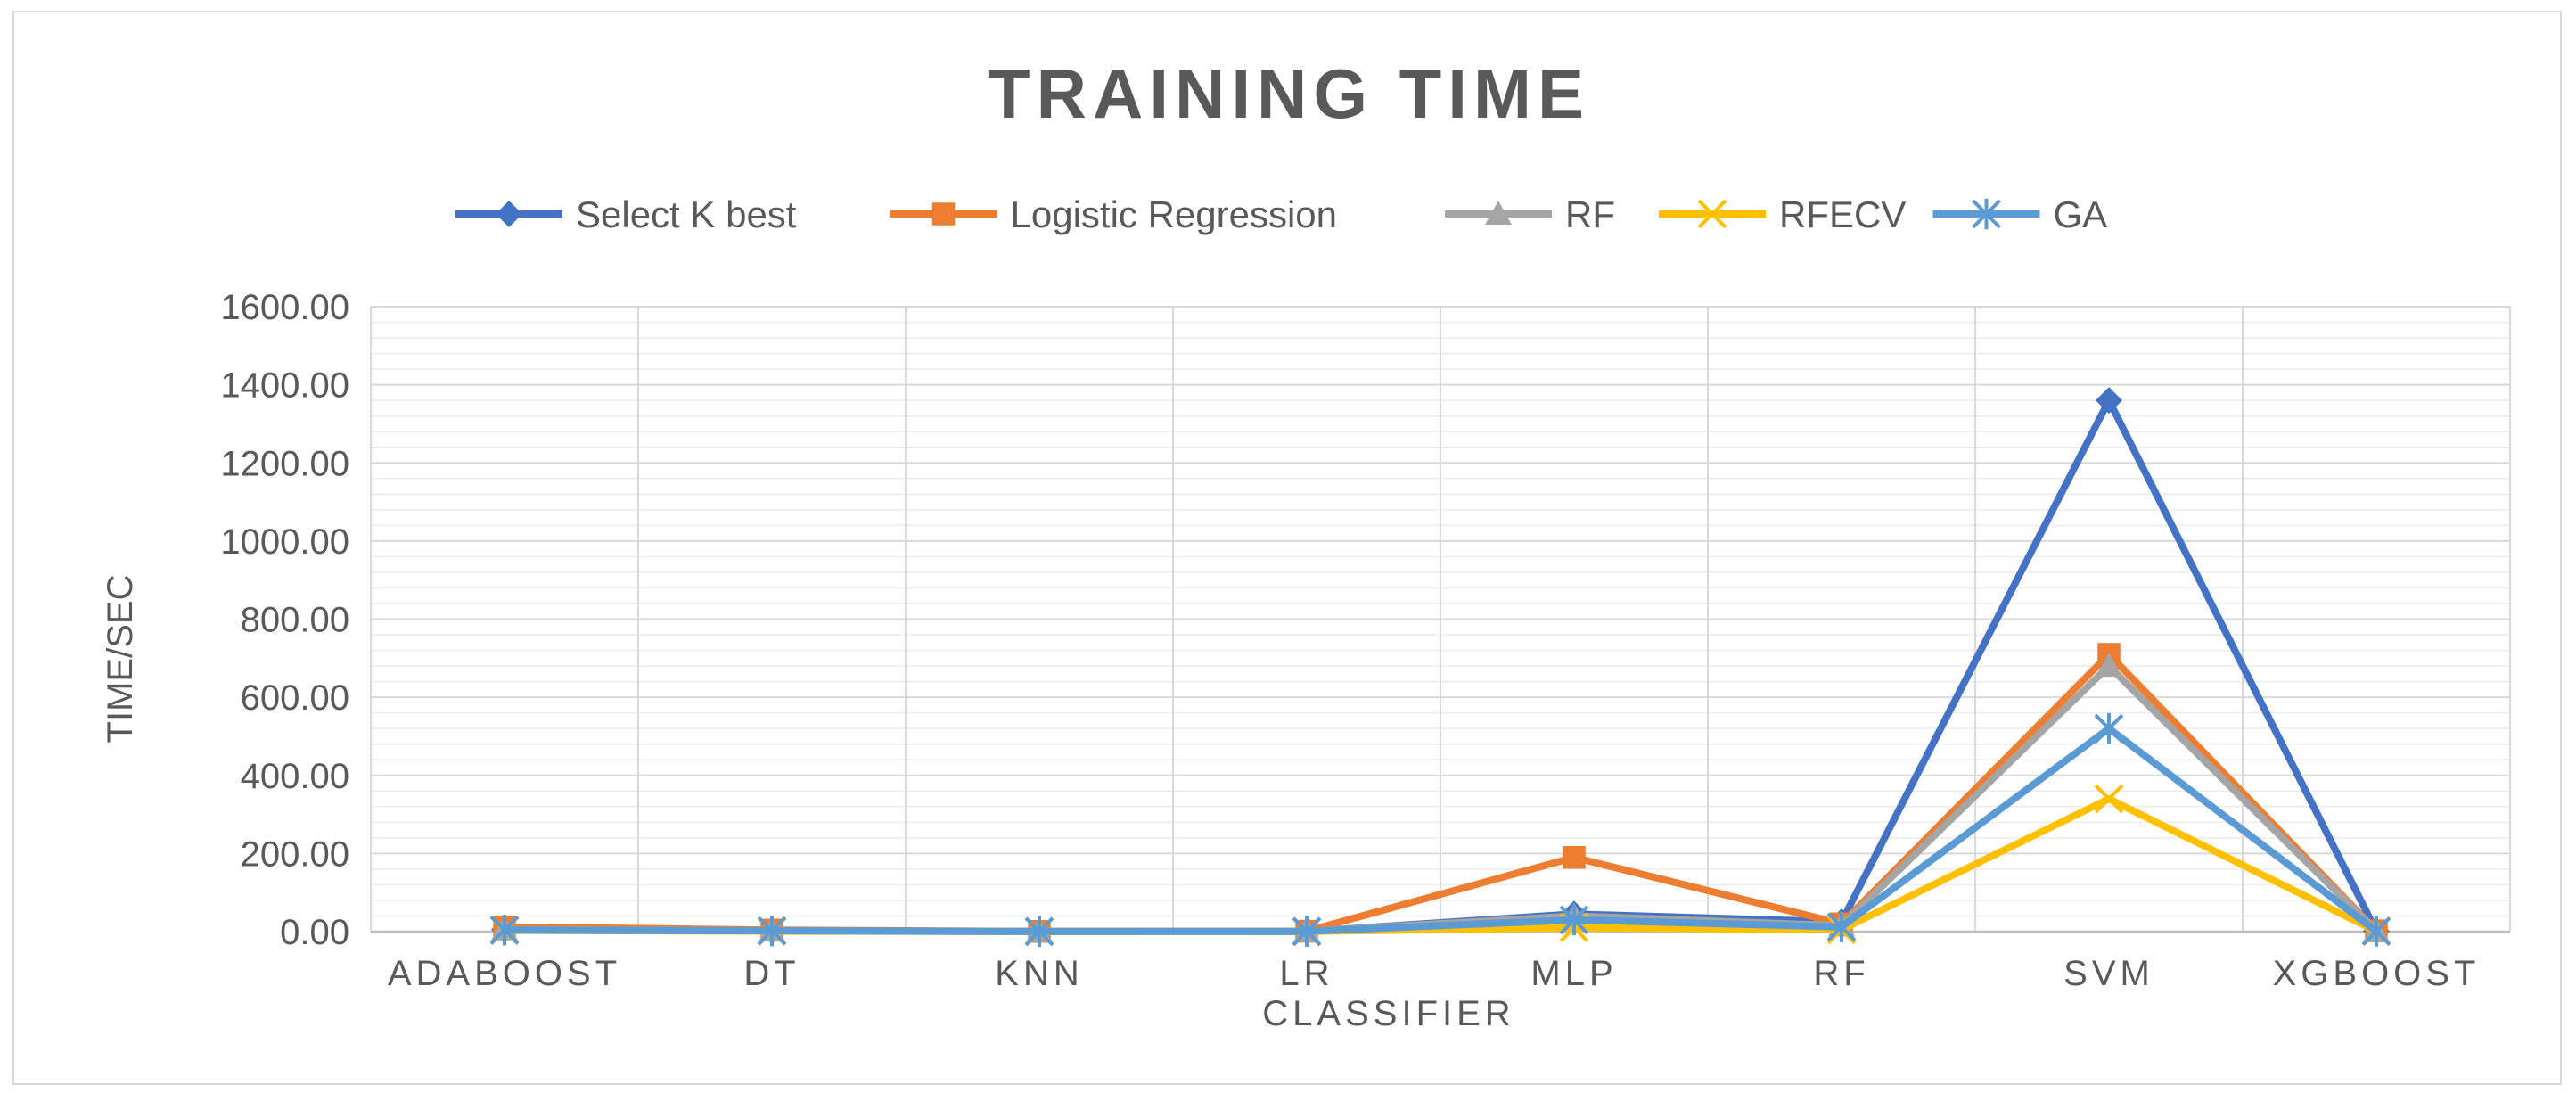  I want to click on x-tick-label: RF, so click(1841, 973).